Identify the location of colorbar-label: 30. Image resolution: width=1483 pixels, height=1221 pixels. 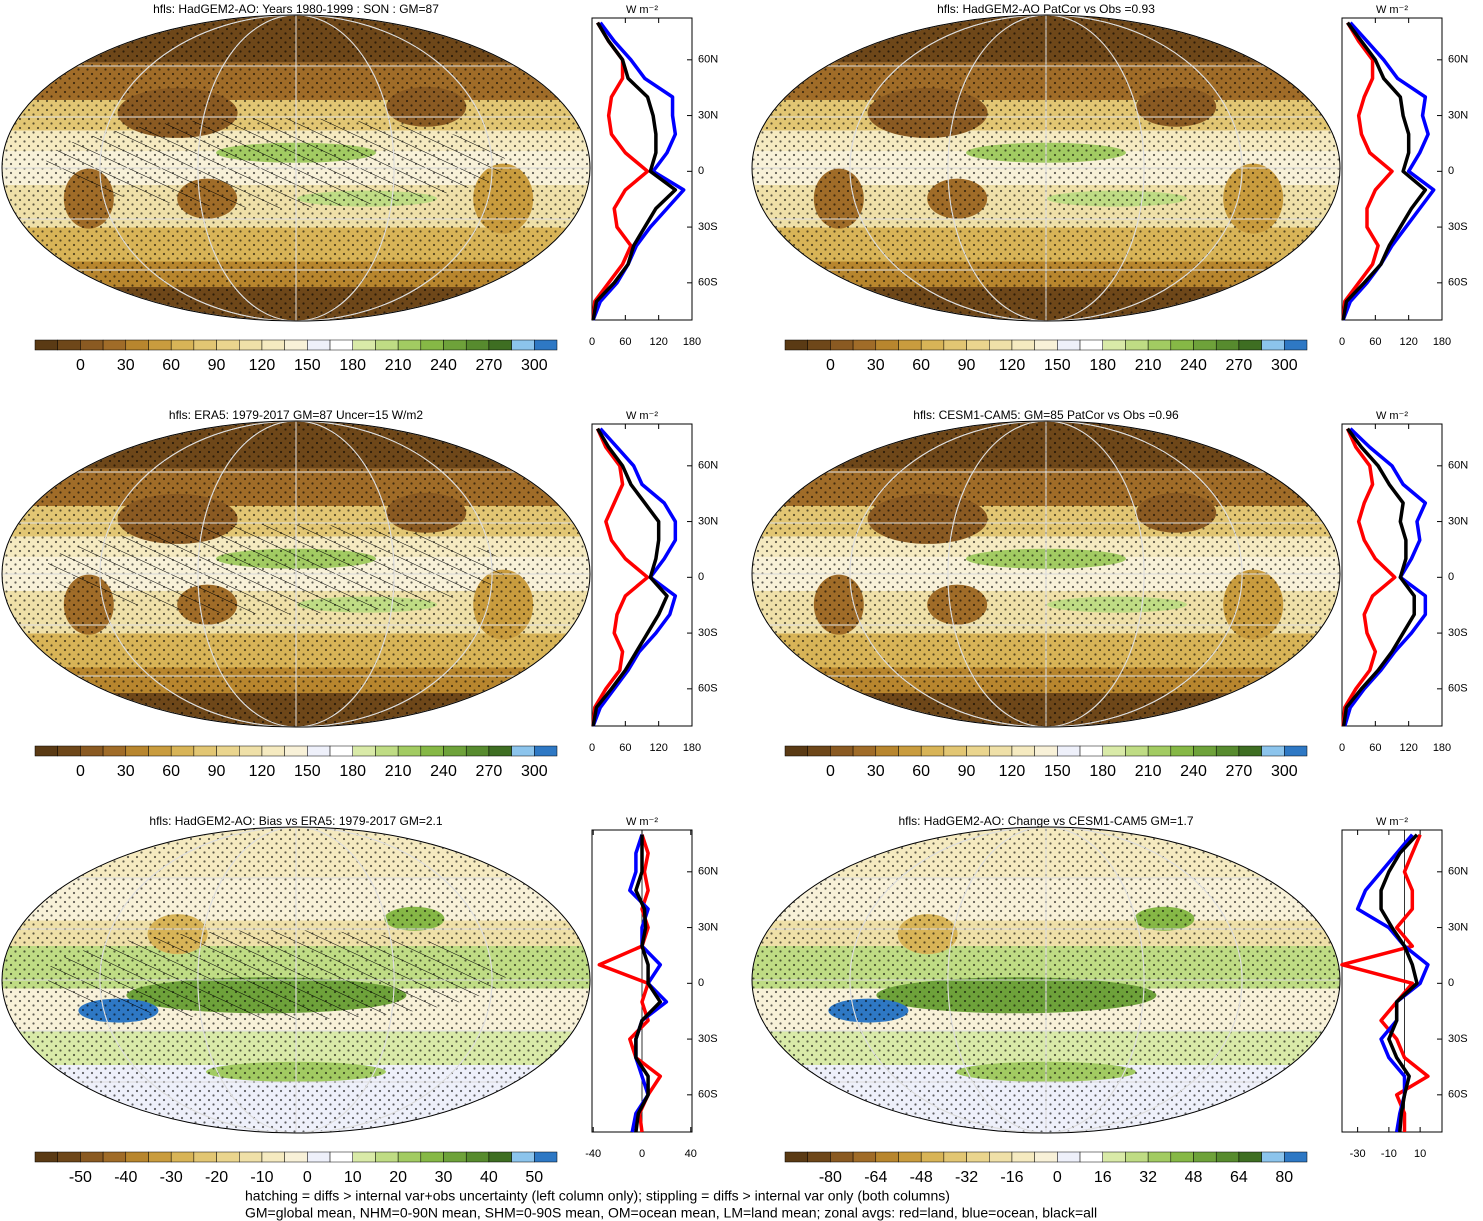
(444, 1177).